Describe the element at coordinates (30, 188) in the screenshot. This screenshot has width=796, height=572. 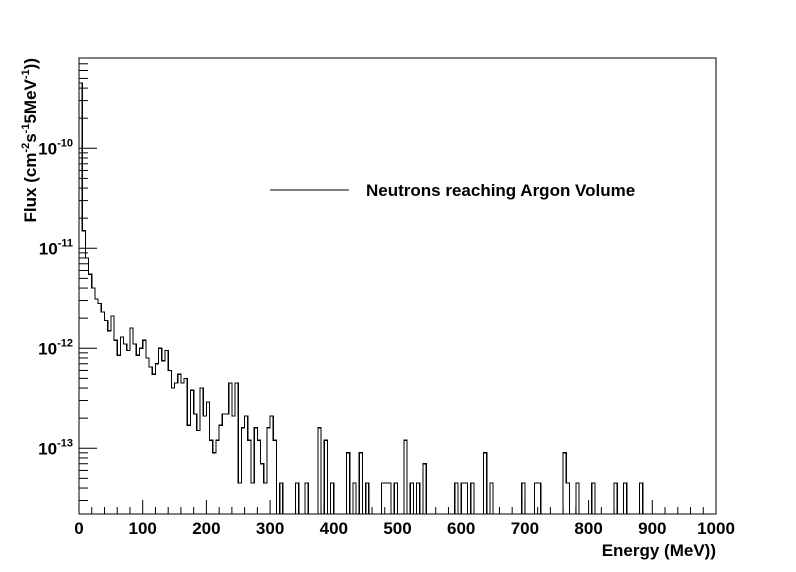
I see `y-axis-title-part: Flux (cm` at that location.